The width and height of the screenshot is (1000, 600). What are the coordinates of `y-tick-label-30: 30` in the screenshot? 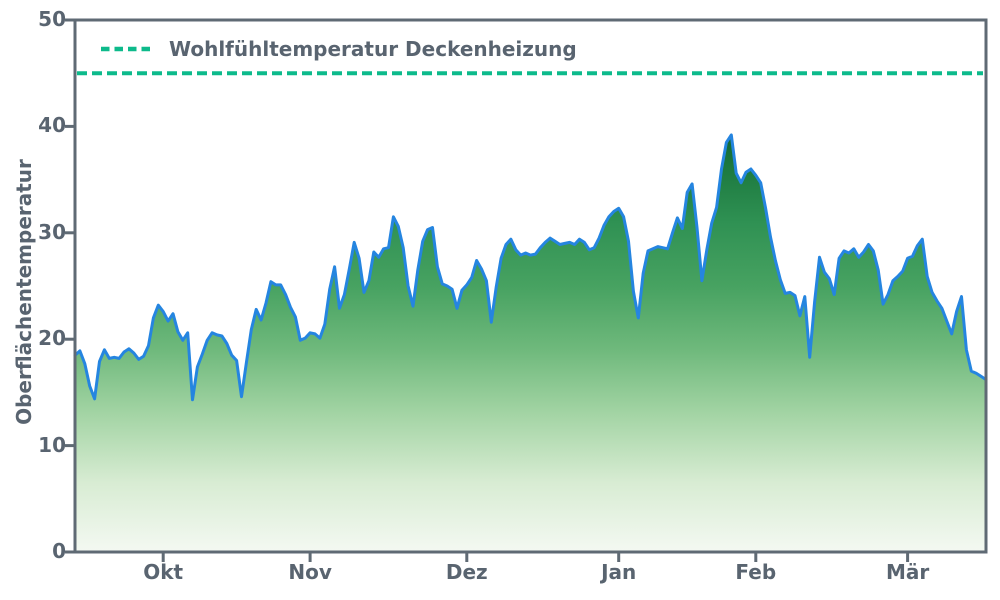 It's located at (52, 231).